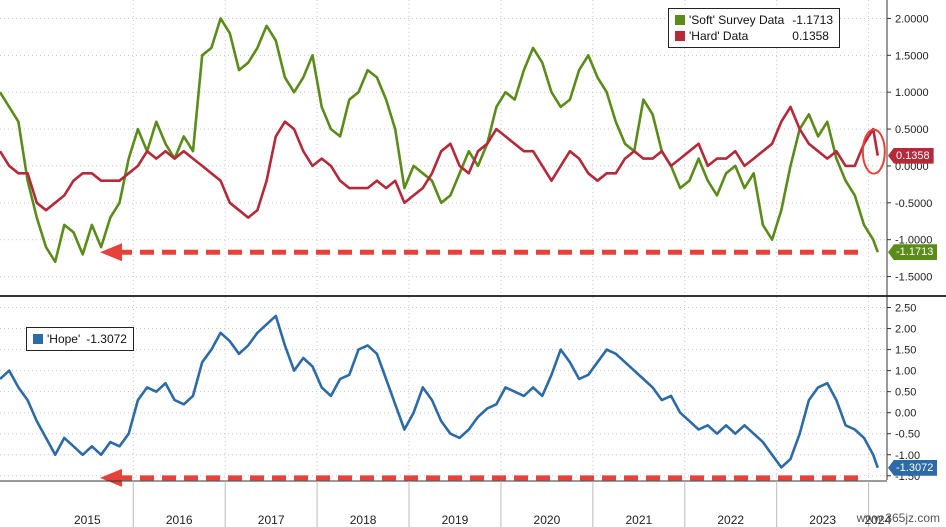 Image resolution: width=946 pixels, height=527 pixels. What do you see at coordinates (822, 520) in the screenshot?
I see `x-tick-label: 2023` at bounding box center [822, 520].